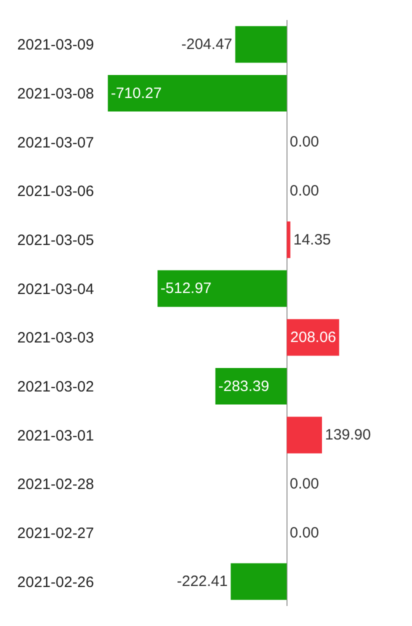  Describe the element at coordinates (55, 94) in the screenshot. I see `y-tick-label: 2021-03-08` at that location.